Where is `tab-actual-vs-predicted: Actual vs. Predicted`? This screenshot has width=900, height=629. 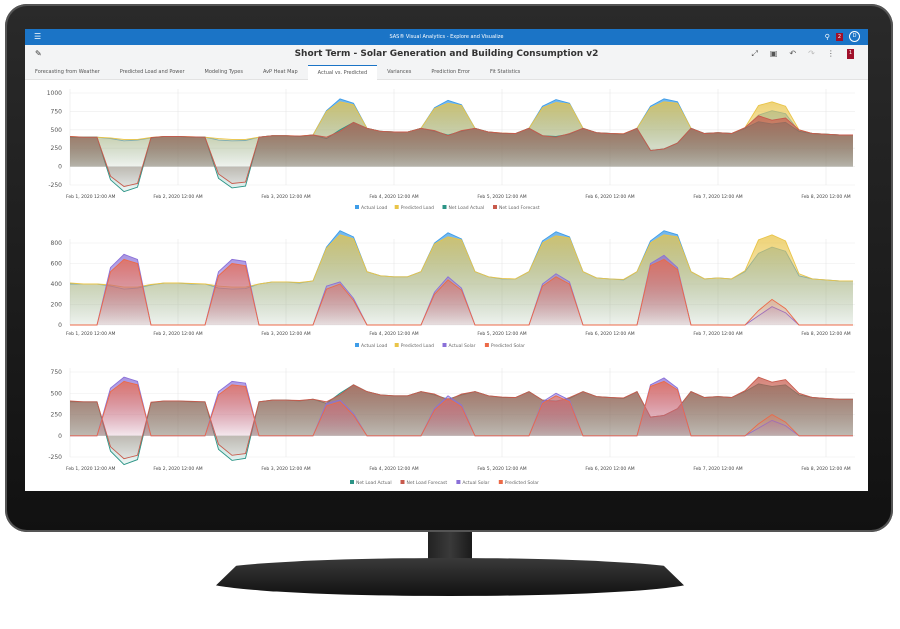 tab-actual-vs-predicted: Actual vs. Predicted is located at coordinates (342, 72).